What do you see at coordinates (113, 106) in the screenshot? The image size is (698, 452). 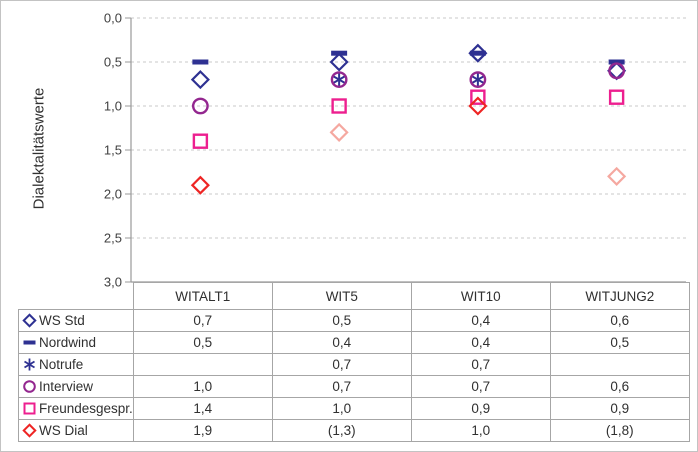 I see `y-tick-label: 1,0` at bounding box center [113, 106].